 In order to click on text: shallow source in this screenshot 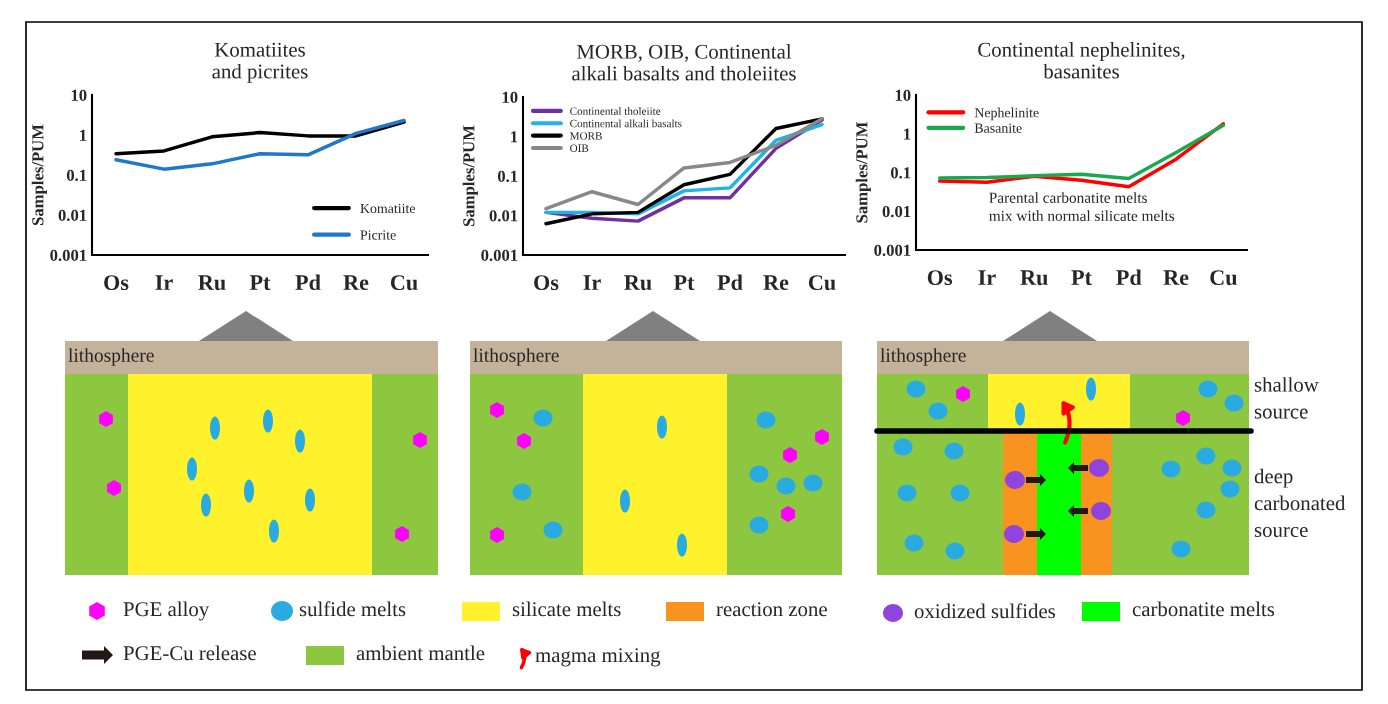, I will do `click(1286, 398)`.